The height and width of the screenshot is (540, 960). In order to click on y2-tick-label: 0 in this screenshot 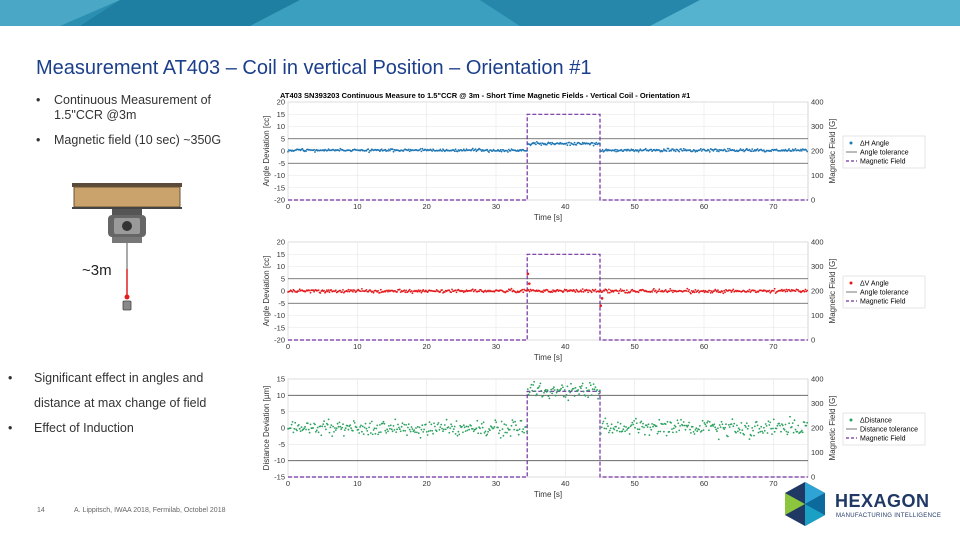, I will do `click(813, 340)`.